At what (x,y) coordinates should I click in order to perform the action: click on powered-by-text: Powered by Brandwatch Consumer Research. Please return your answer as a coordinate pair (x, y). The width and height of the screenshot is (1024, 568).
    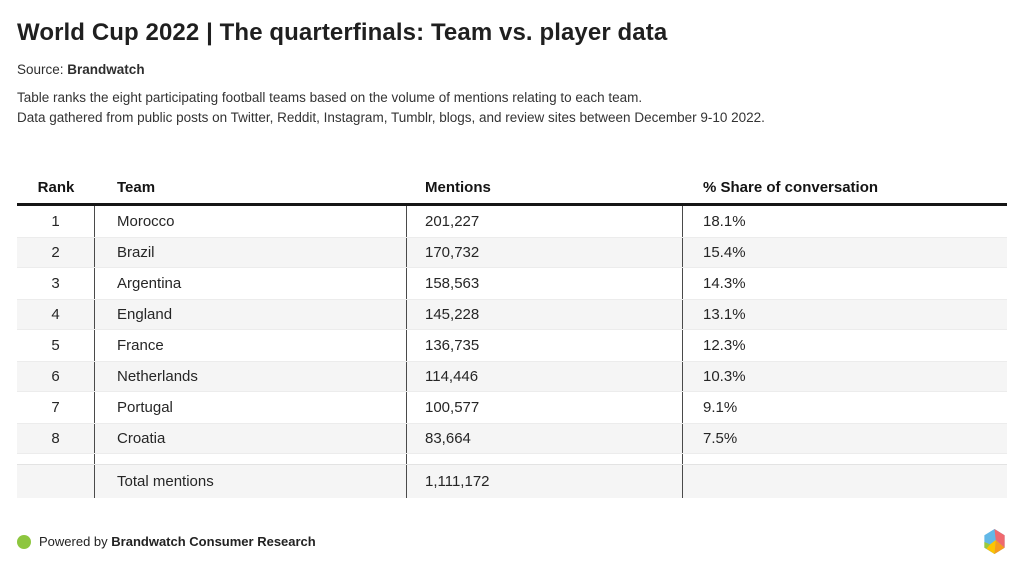
    Looking at the image, I should click on (177, 541).